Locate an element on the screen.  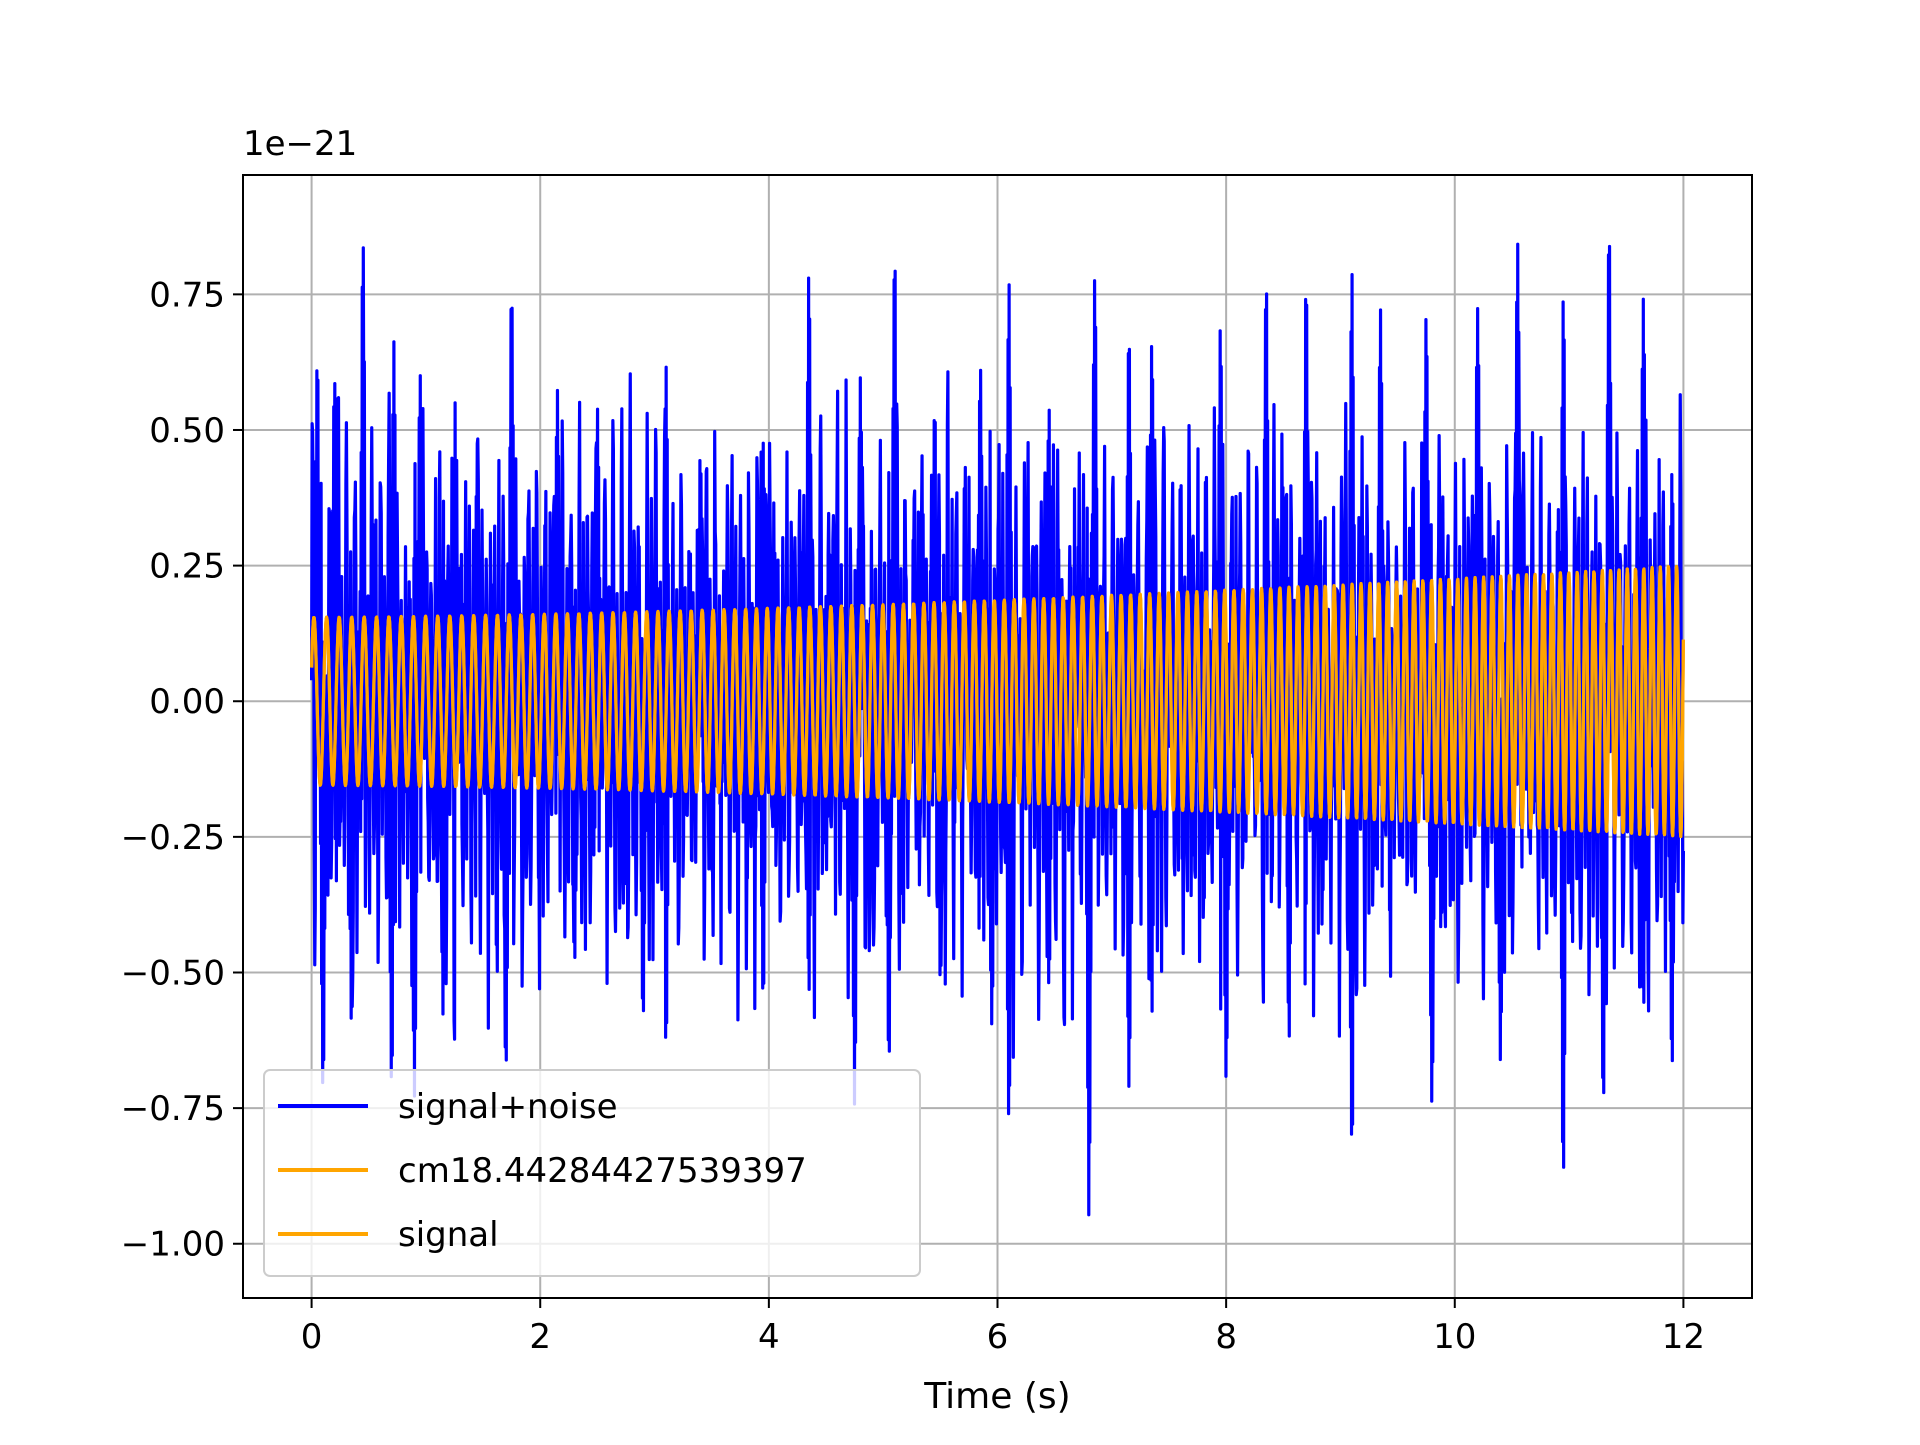
y-axis-ticks: −1.00 −0.75 −0.50 −0.25 0.00 0.25 0.50 0.75 is located at coordinates (182, 770).